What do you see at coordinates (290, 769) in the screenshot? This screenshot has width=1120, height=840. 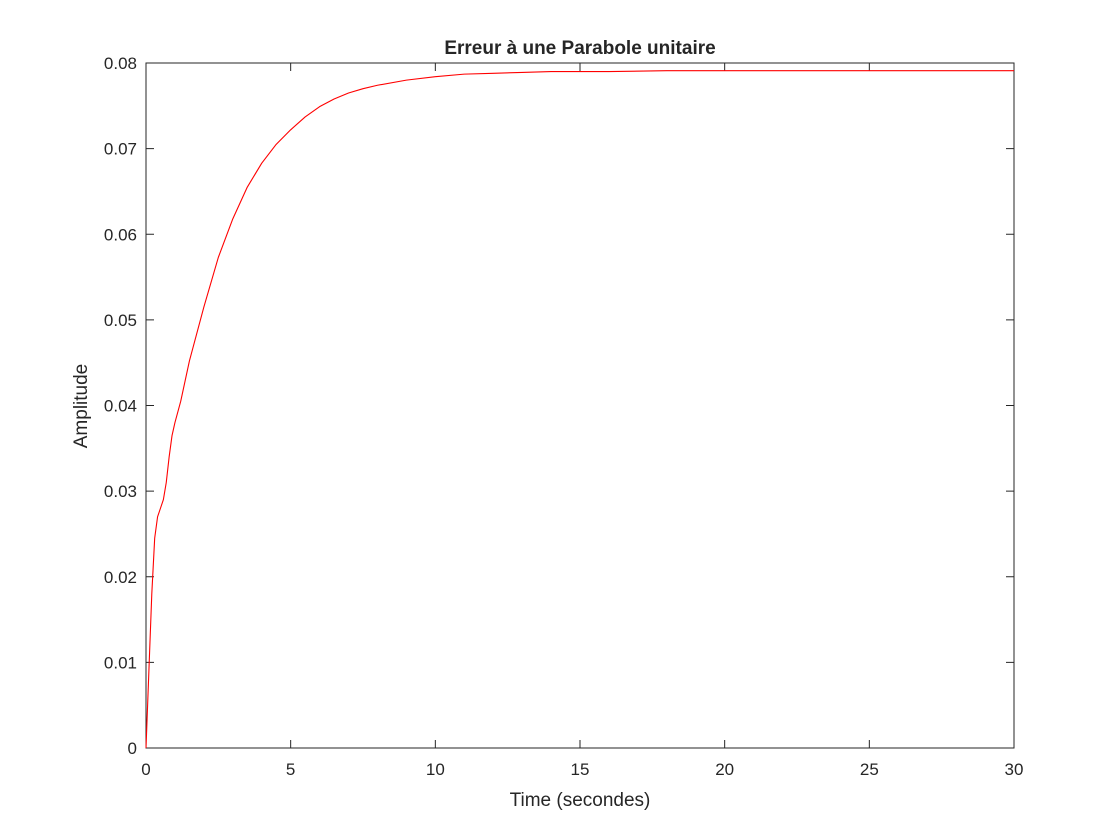 I see `x-tick-label: 5` at bounding box center [290, 769].